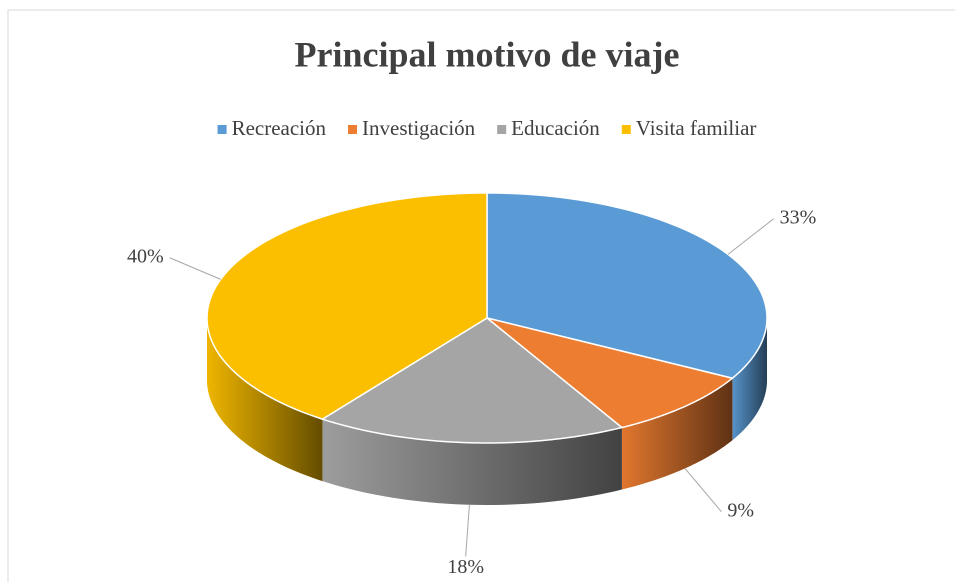  I want to click on chart-title: Principal motivo de viaje, so click(487, 54).